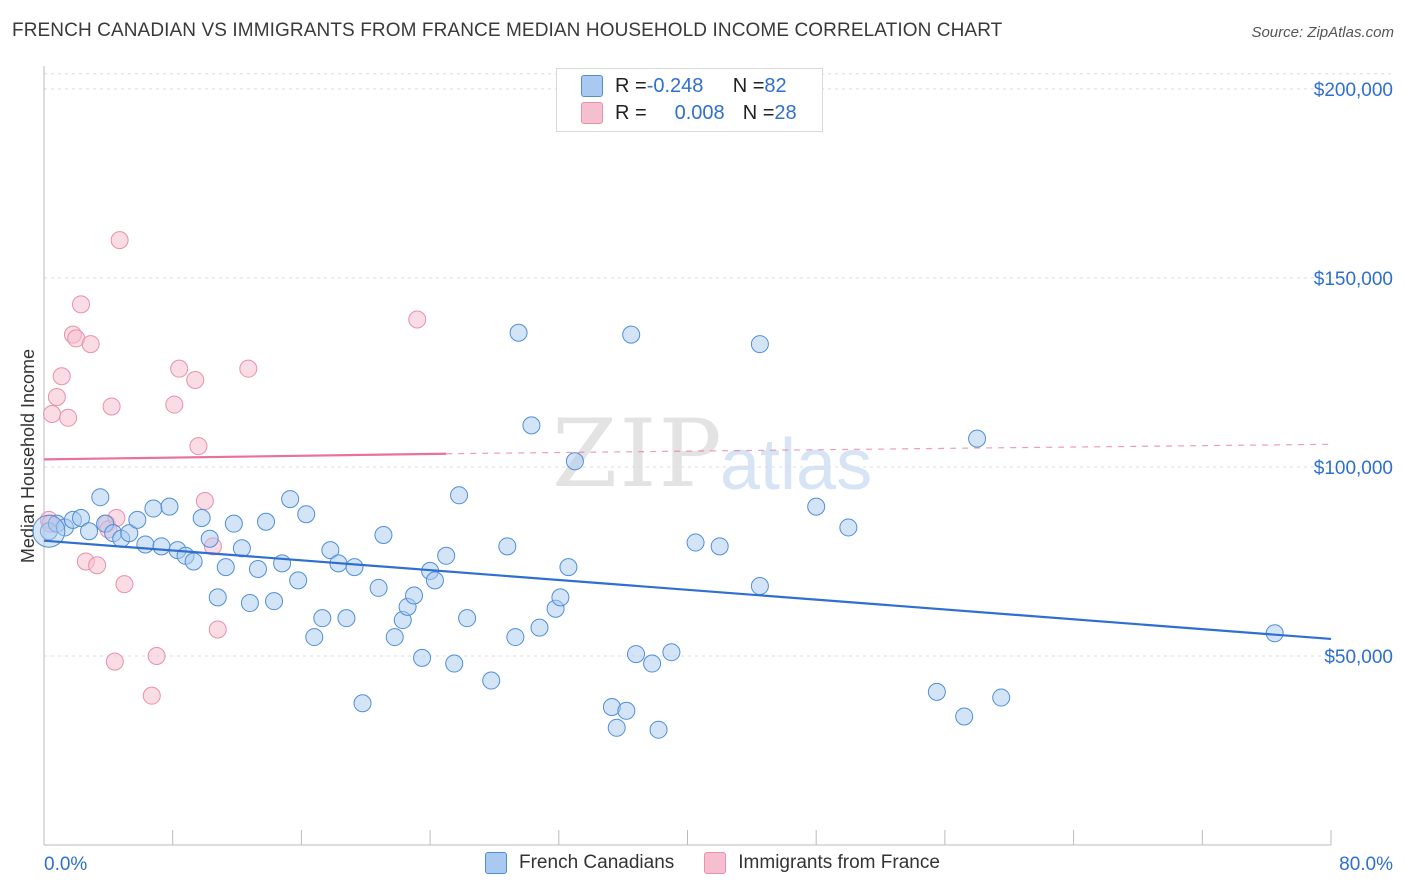  I want to click on stats-legend: R = -0.248 N = 82 R = 0.008 N = 28, so click(689, 100).